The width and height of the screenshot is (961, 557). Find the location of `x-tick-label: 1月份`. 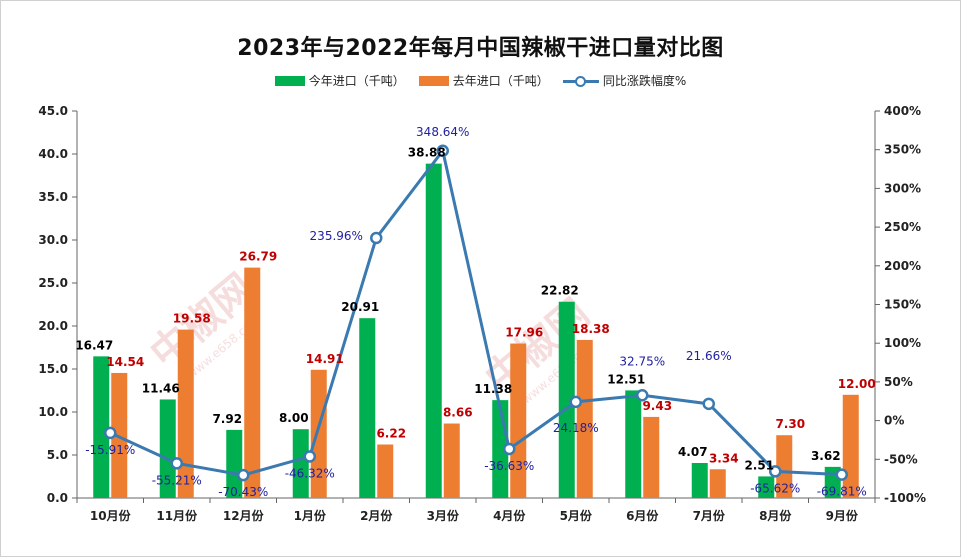

x-tick-label: 1月份 is located at coordinates (310, 515).